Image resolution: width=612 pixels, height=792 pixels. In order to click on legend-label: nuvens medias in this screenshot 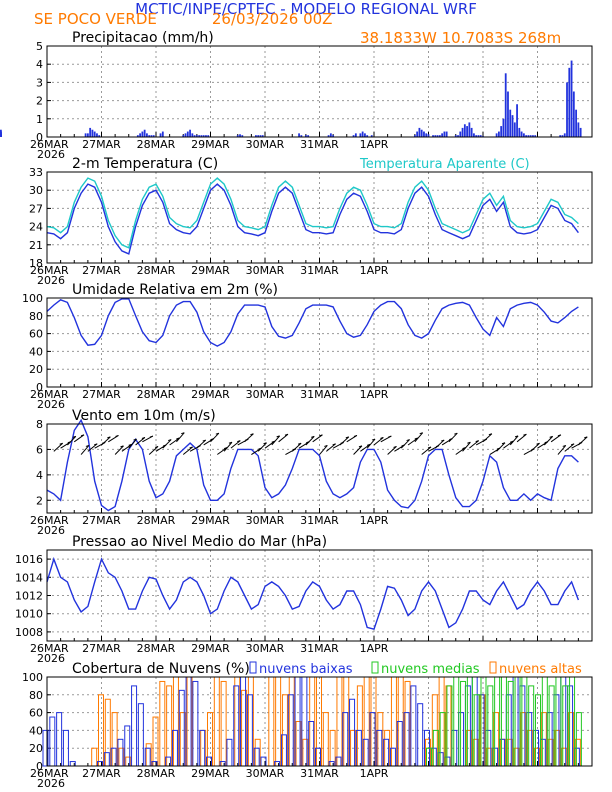, I will do `click(430, 669)`.